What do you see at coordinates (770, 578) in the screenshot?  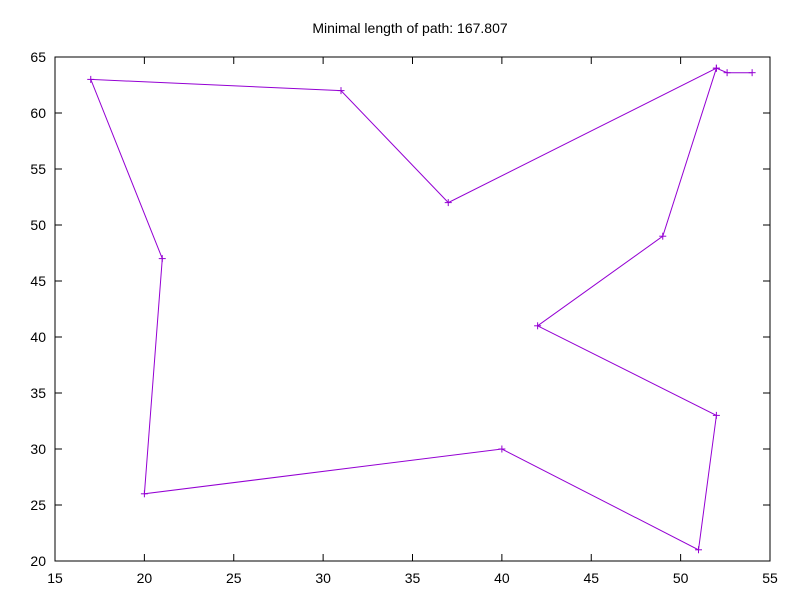 I see `x-tick-label: 55` at bounding box center [770, 578].